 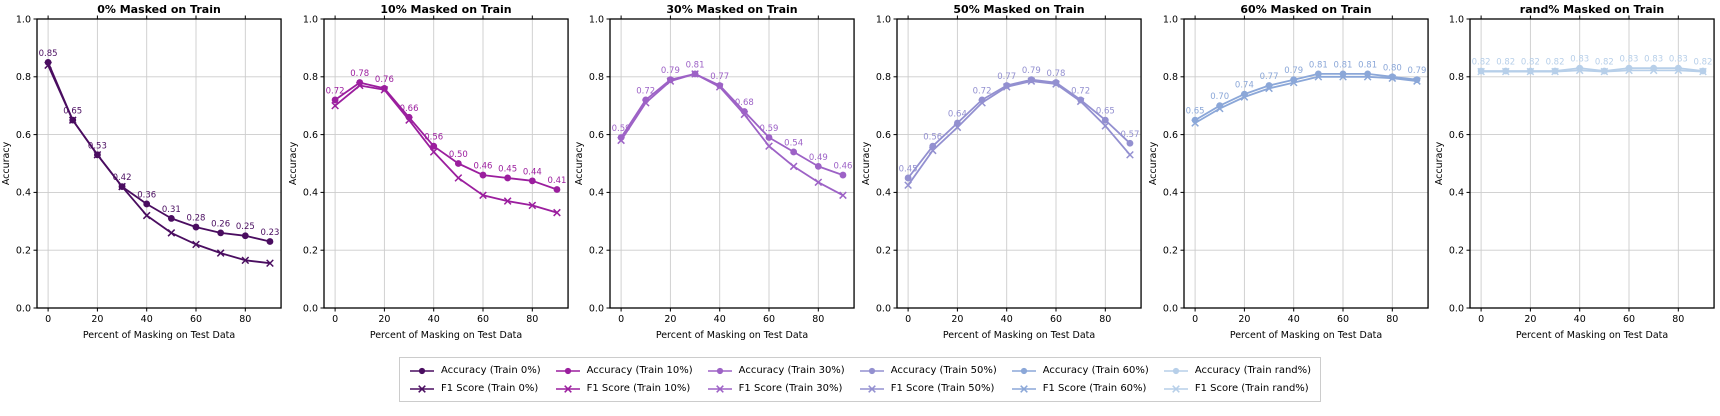 What do you see at coordinates (1244, 86) in the screenshot?
I see `svg-text: 0.74` at bounding box center [1244, 86].